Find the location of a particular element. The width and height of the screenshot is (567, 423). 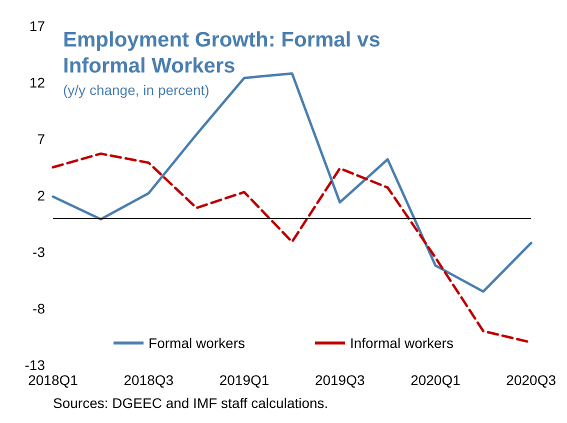

text: Employment Growth: Formal vs Informal Workers is located at coordinates (224, 53).